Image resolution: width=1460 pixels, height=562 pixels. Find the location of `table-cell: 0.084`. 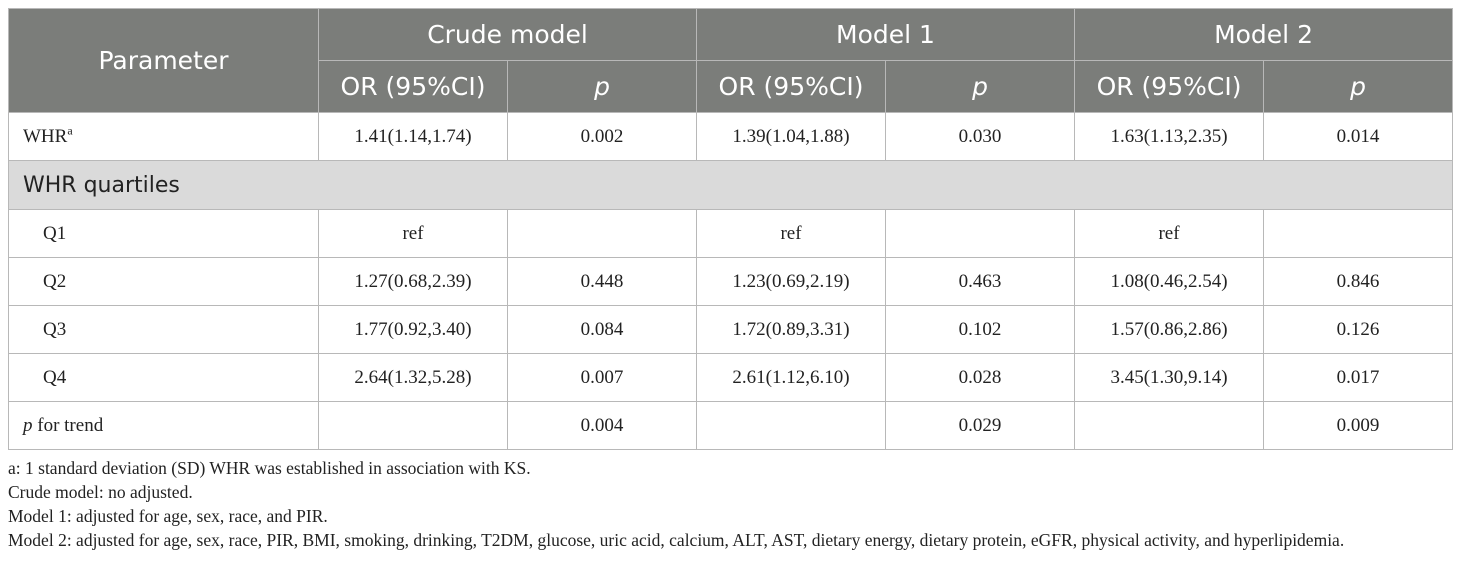

table-cell: 0.084 is located at coordinates (602, 329).